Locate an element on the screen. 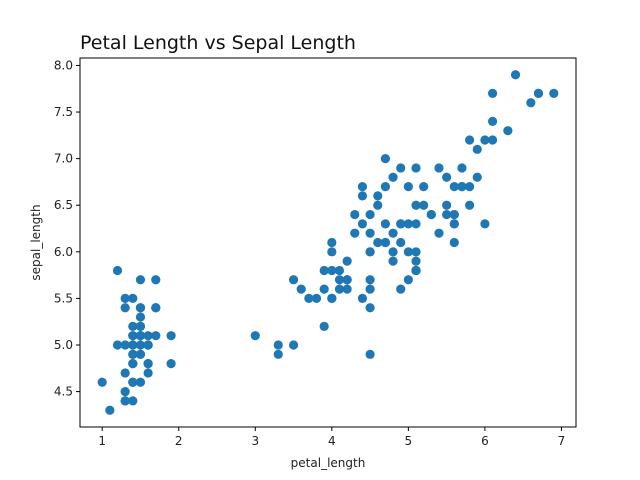 The height and width of the screenshot is (480, 640). x-tick-label: 6 is located at coordinates (485, 441).